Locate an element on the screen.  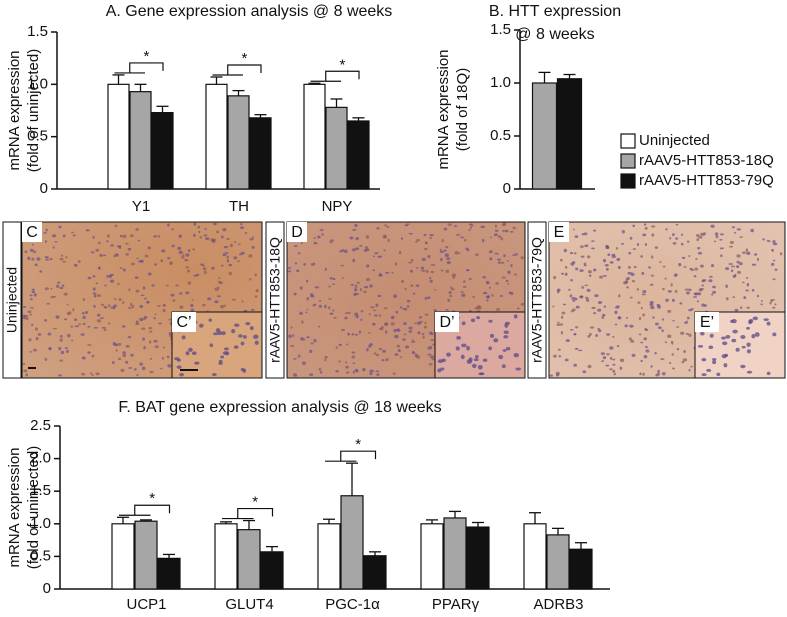
y-tick-label: 0 is located at coordinates (44, 188).